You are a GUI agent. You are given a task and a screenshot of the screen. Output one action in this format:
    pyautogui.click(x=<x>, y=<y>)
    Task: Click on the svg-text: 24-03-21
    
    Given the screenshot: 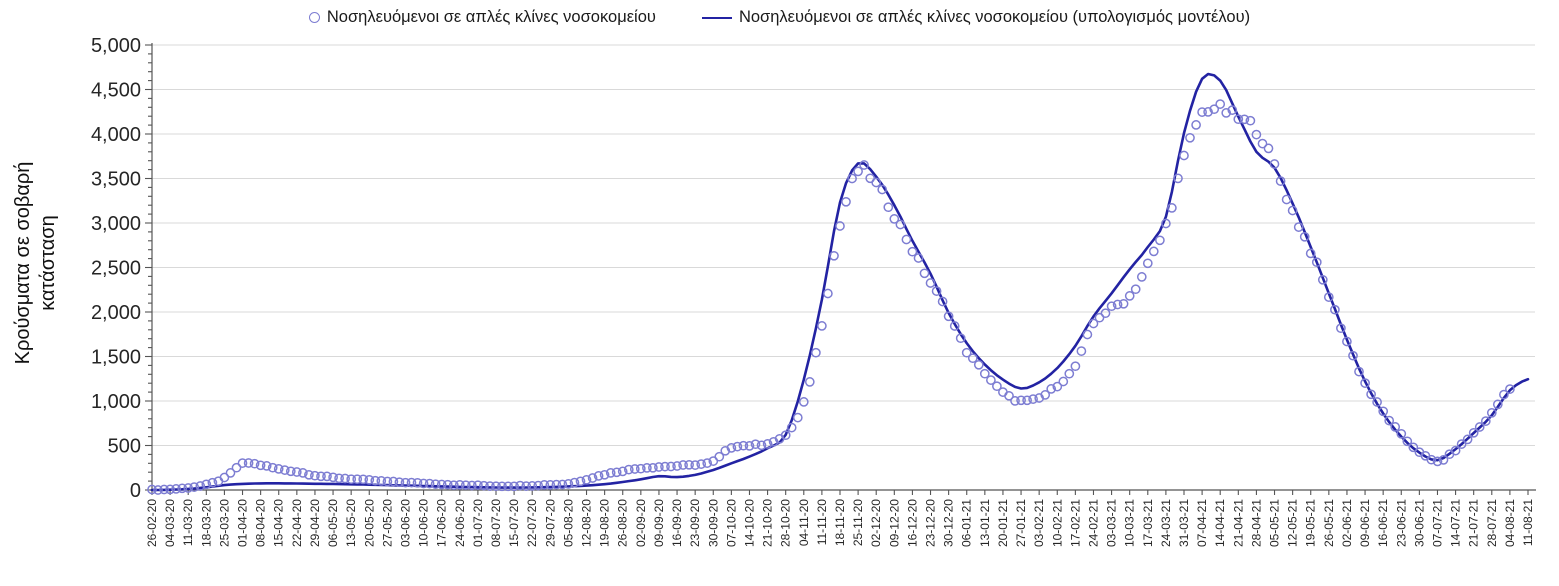 What is the action you would take?
    pyautogui.click(x=1166, y=523)
    